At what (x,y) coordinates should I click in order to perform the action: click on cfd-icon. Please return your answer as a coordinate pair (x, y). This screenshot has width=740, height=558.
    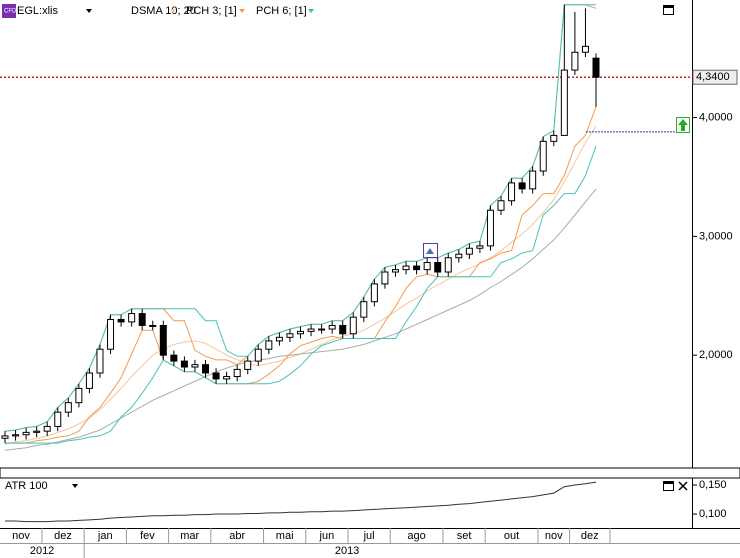
    Looking at the image, I should click on (9, 11).